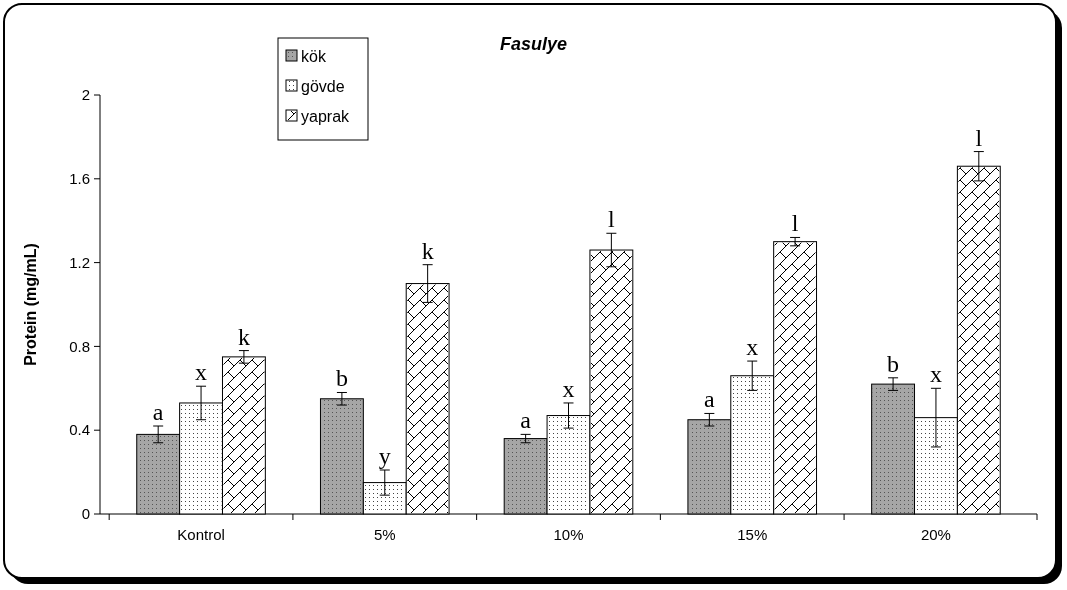 This screenshot has height=590, width=1067. I want to click on x-tick-label: Kontrol, so click(201, 534).